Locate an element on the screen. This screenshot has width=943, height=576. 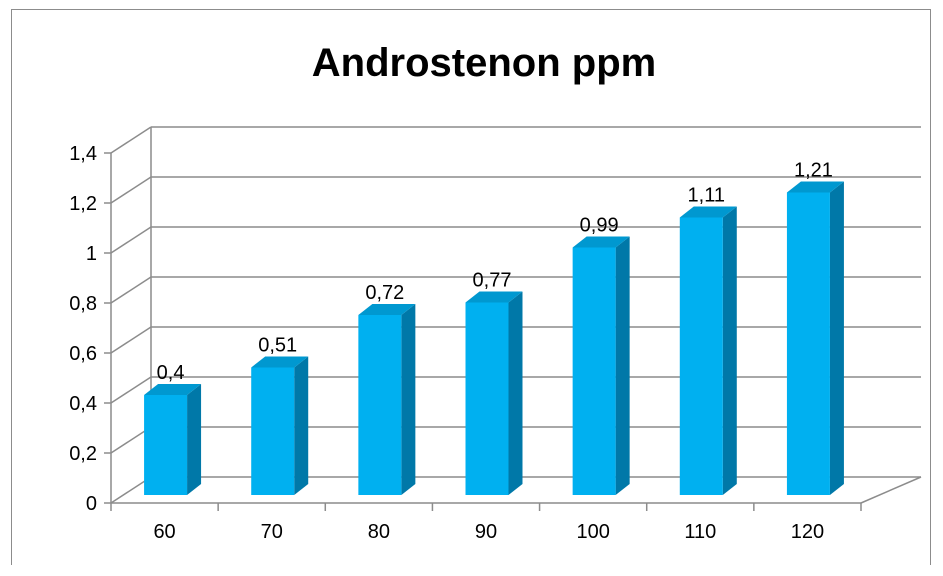
data-label: 0,51 is located at coordinates (277, 346).